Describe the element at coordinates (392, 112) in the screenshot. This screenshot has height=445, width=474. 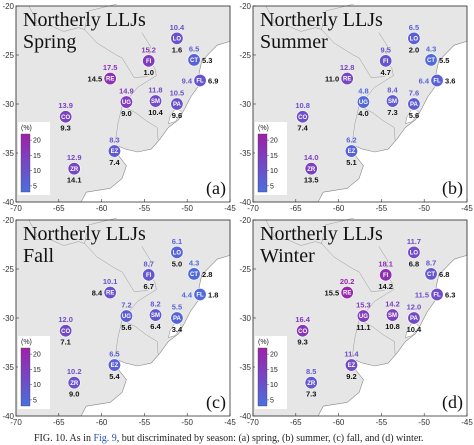
I see `station-bottom-value: 7.3` at that location.